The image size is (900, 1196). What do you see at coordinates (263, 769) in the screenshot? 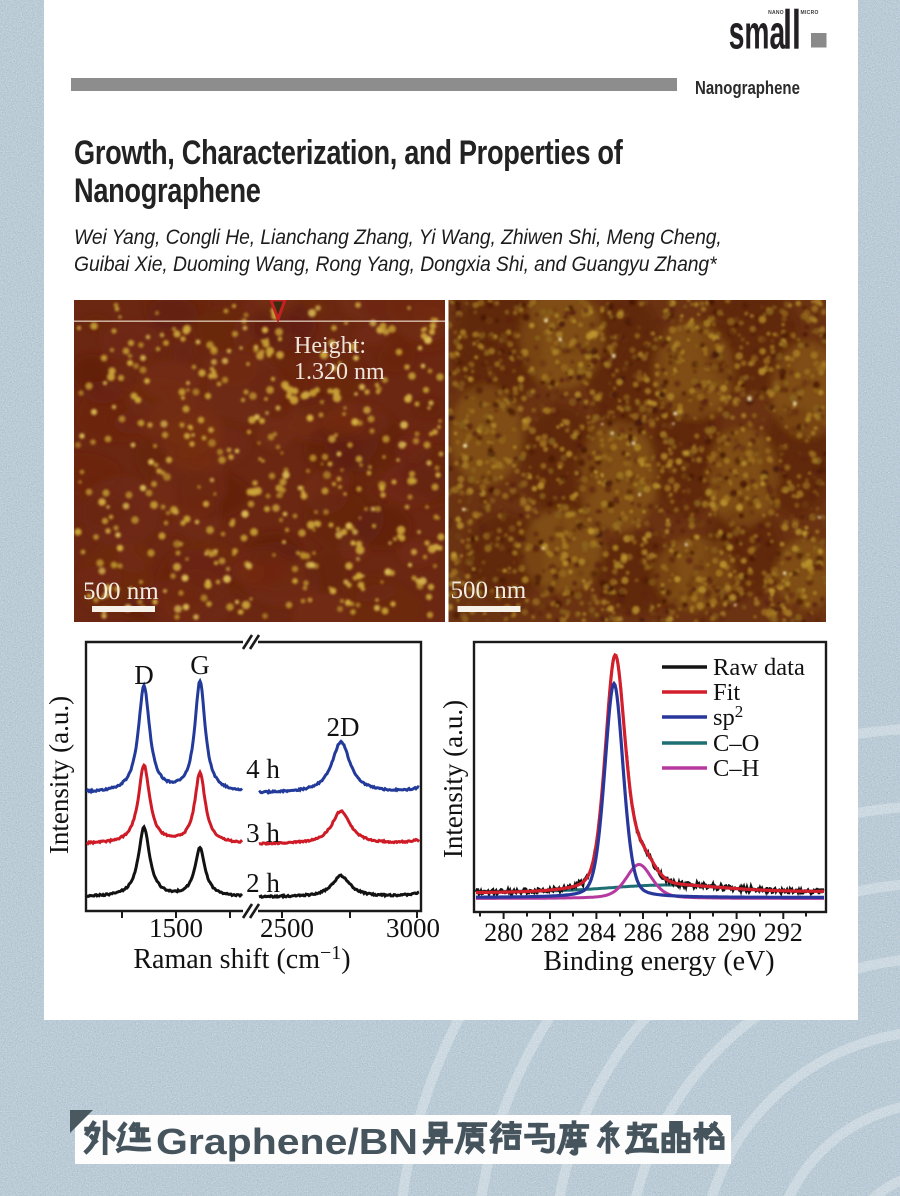
I see `svg-text: 4 h` at bounding box center [263, 769].